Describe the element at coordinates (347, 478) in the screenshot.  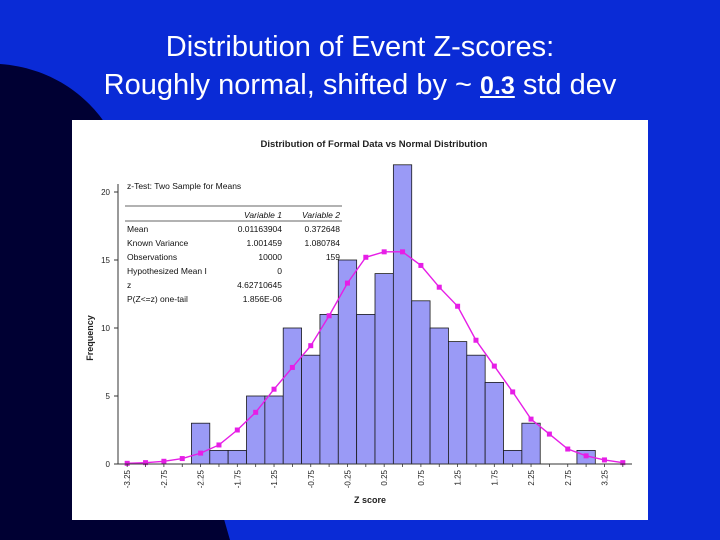
I see `x-tick-label: -0.25` at that location.